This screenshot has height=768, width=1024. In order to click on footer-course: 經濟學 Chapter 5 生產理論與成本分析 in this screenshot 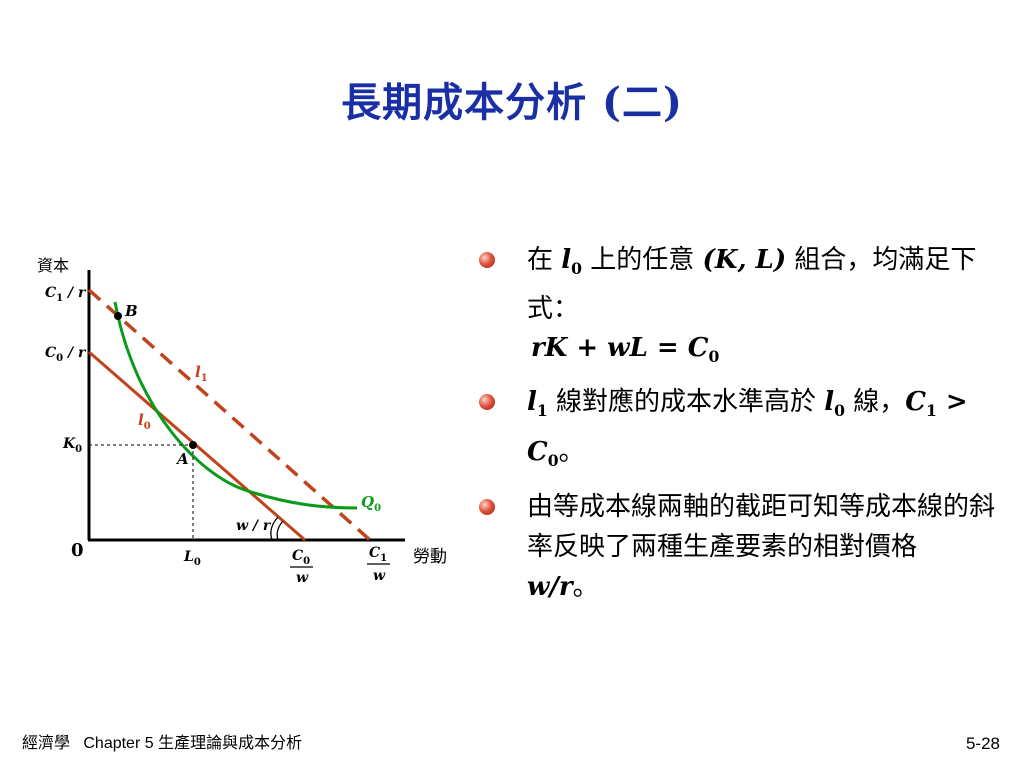, I will do `click(162, 743)`.